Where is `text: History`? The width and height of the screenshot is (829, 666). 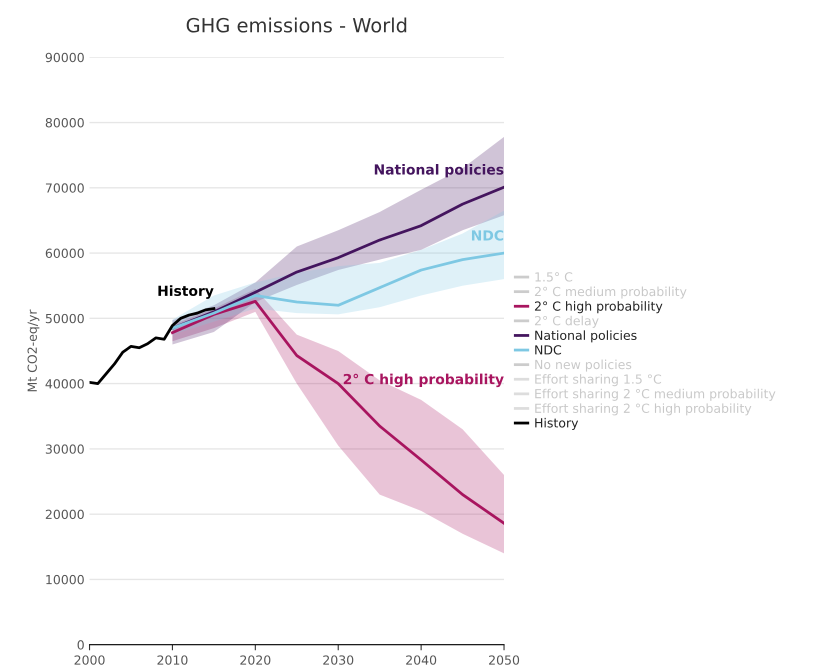
text: History is located at coordinates (186, 292).